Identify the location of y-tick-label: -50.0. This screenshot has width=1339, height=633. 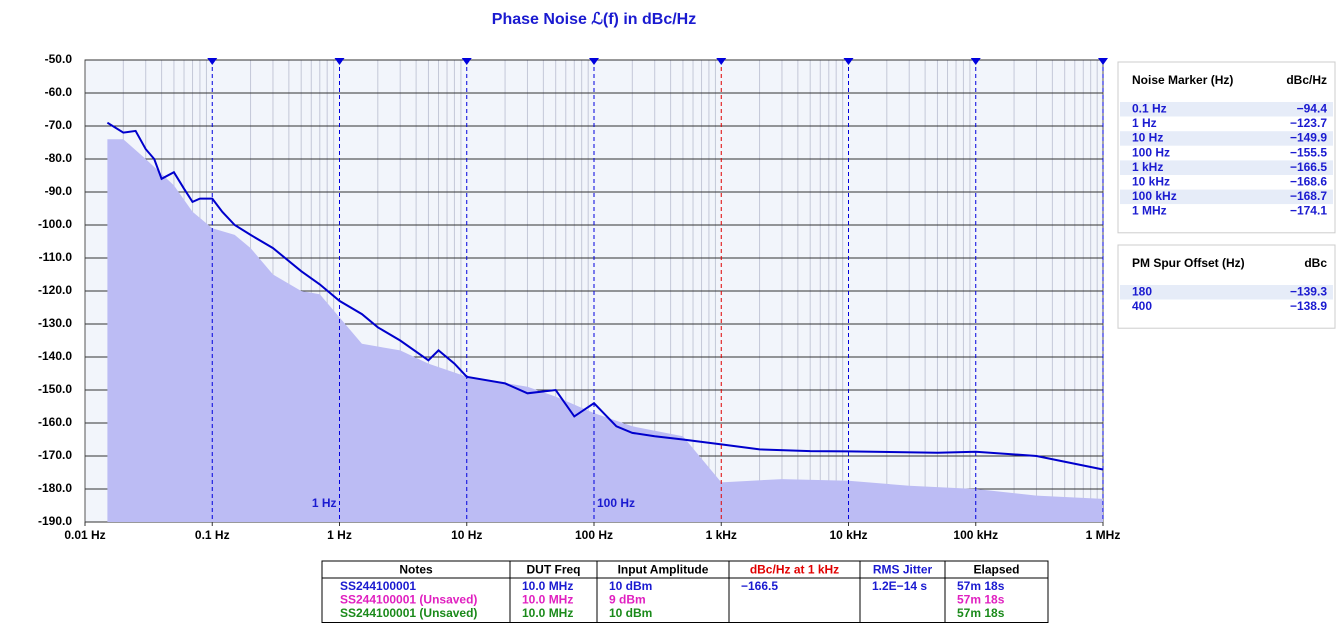
(59, 59).